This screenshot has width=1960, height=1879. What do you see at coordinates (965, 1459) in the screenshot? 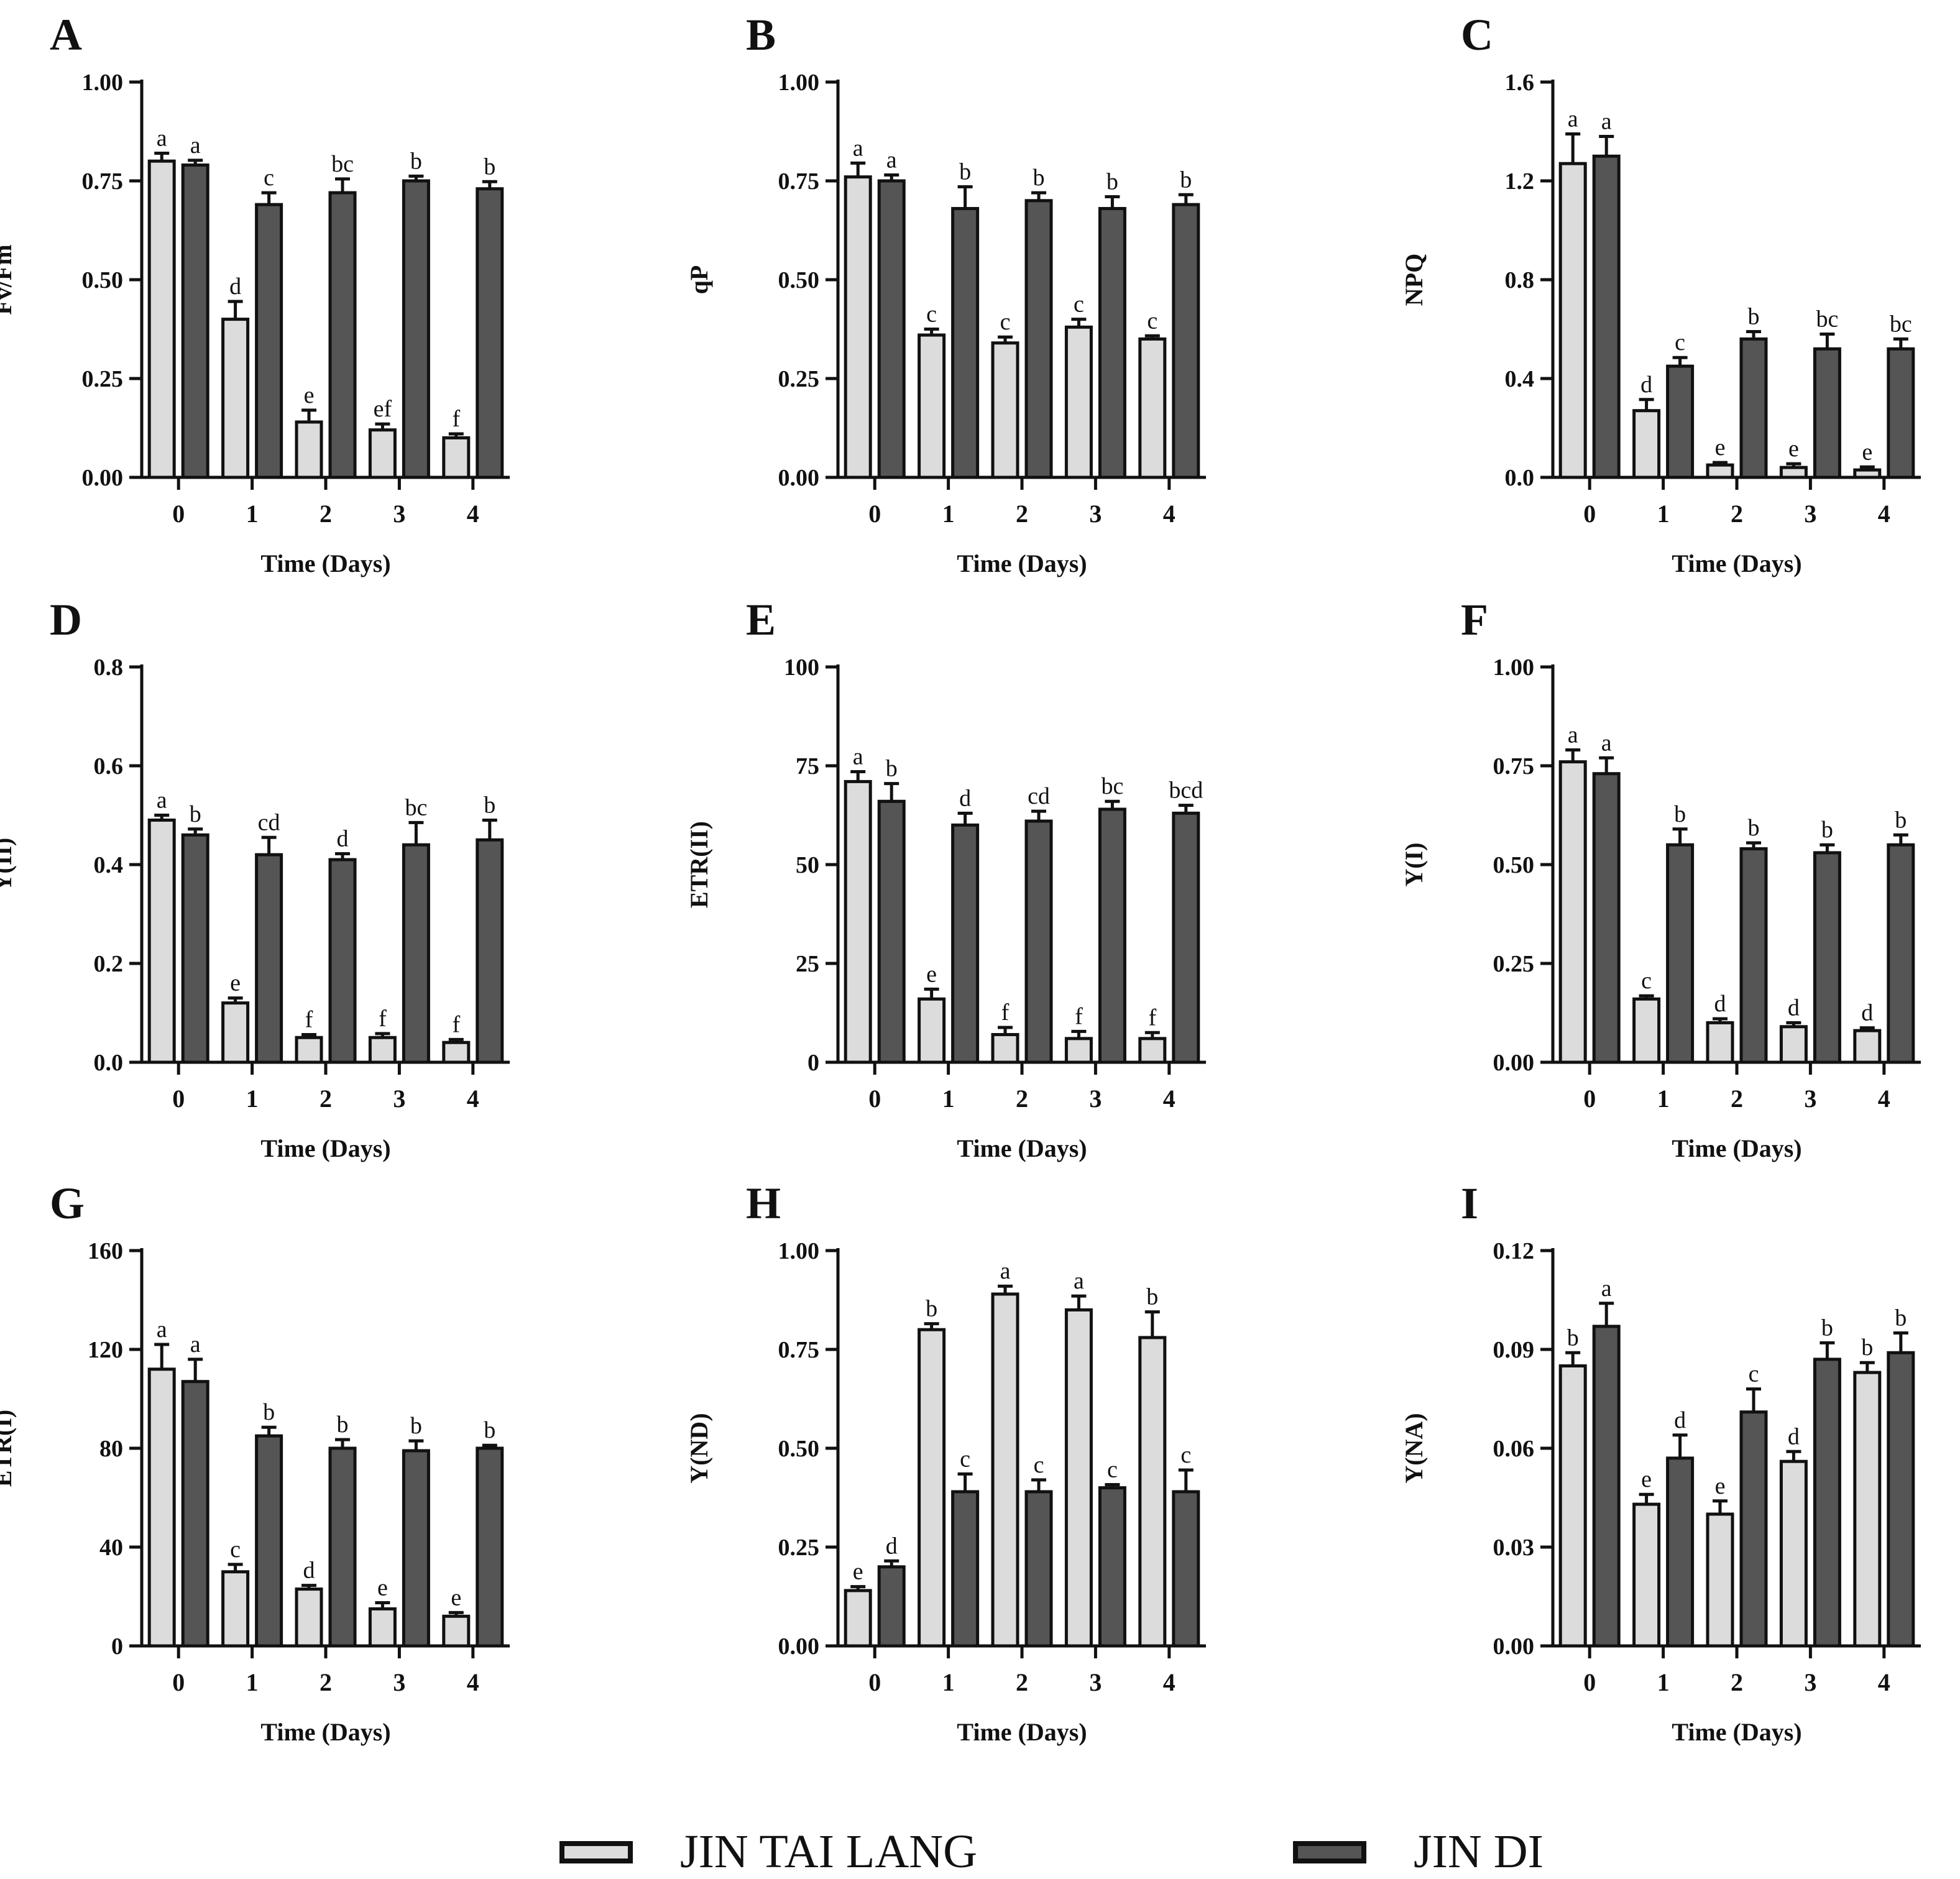
I see `sig-letter-h-jin-di-1: c` at bounding box center [965, 1459].